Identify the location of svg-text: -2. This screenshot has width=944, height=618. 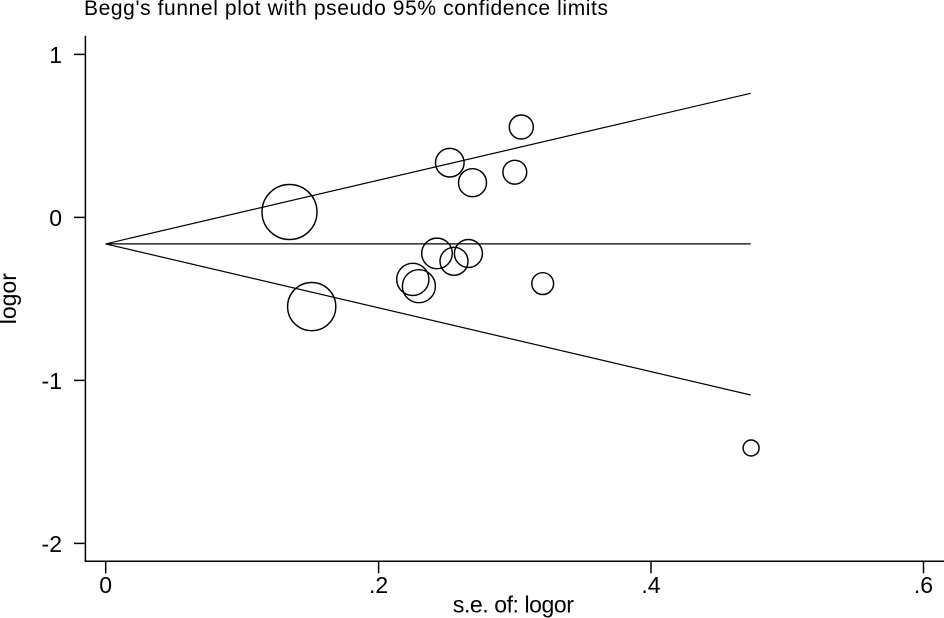
(52, 544).